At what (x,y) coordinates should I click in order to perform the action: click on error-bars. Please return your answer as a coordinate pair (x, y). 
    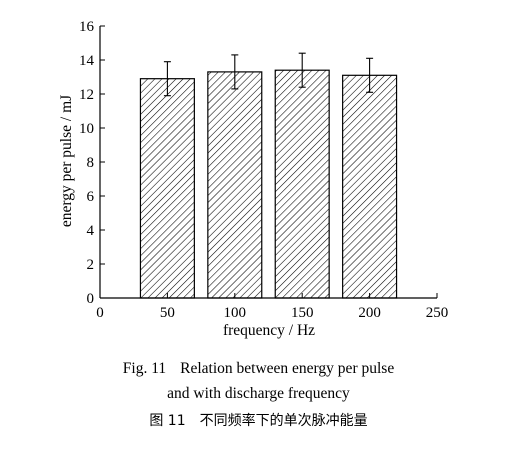
    Looking at the image, I should click on (268, 74).